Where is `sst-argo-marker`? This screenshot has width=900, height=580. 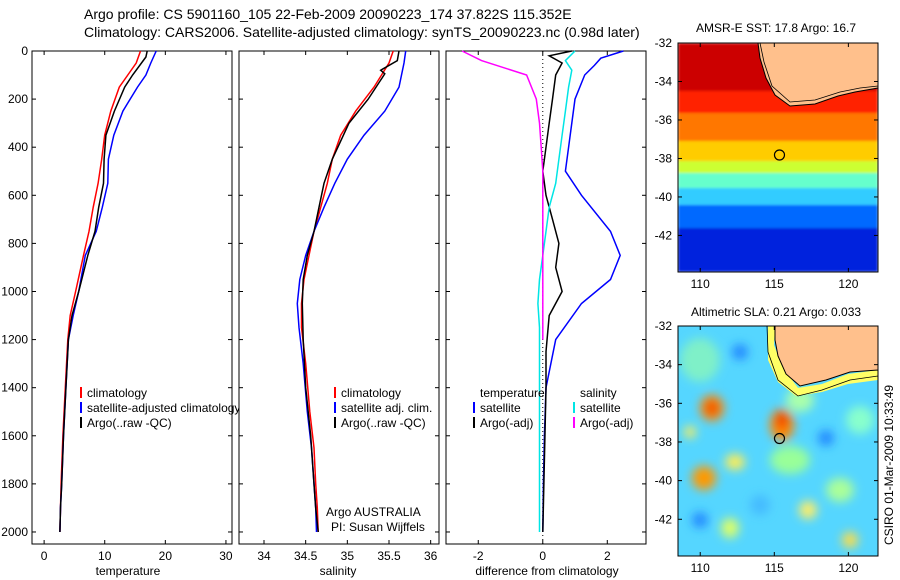 sst-argo-marker is located at coordinates (779, 155).